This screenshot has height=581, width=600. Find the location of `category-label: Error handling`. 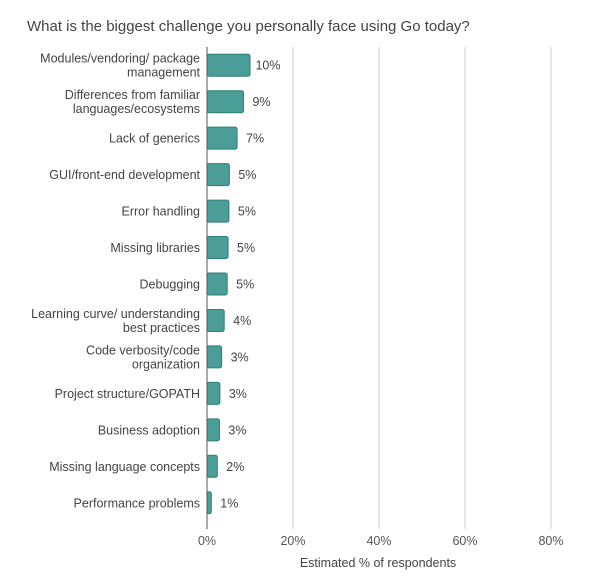

category-label: Error handling is located at coordinates (160, 212).